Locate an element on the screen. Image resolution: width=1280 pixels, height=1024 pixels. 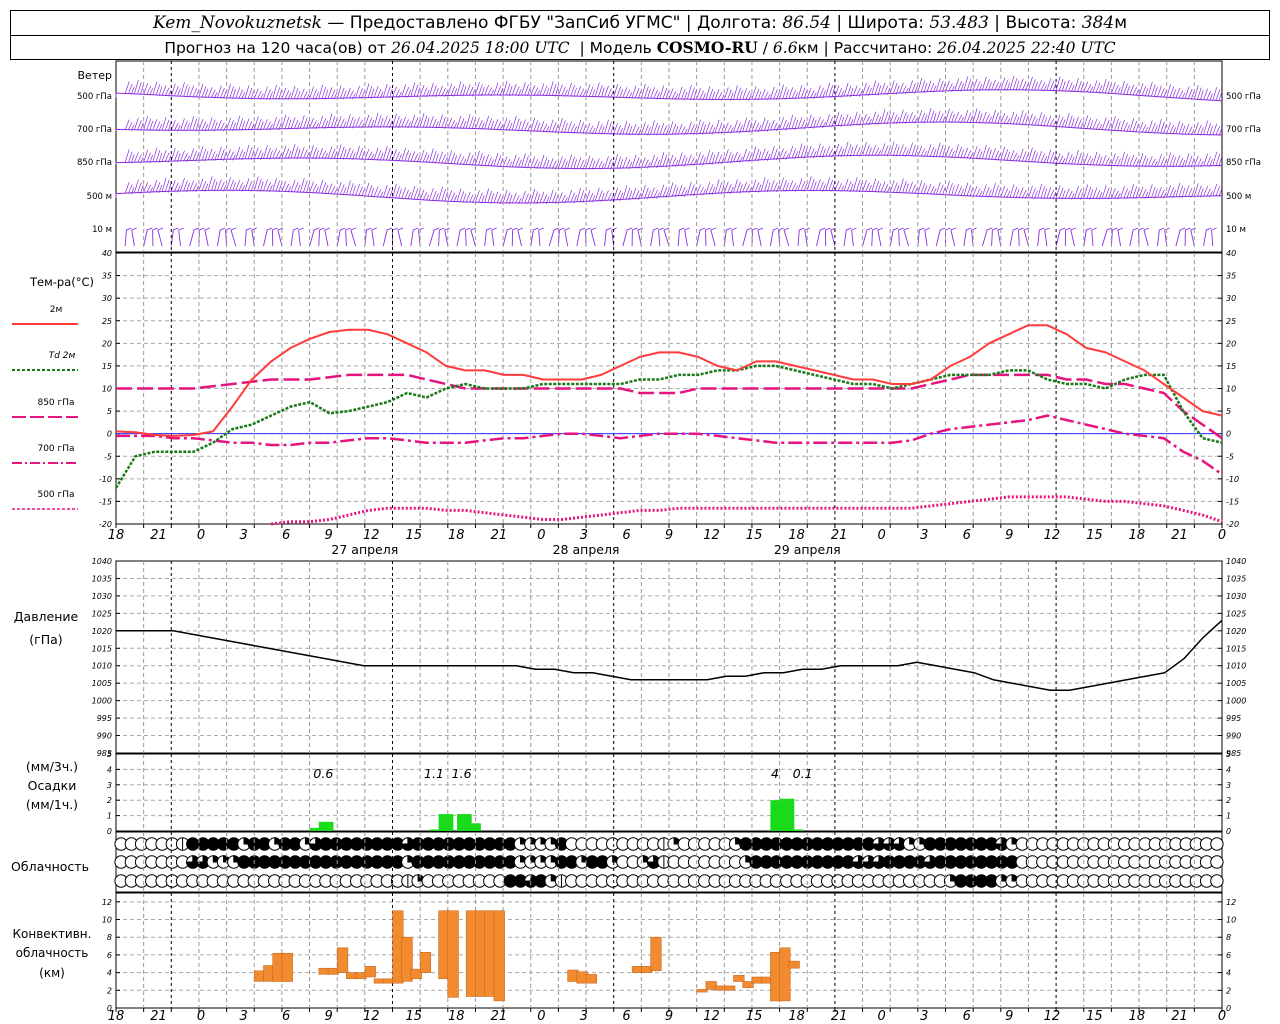
pressure-panel-ytick-right: 1025 is located at coordinates (1236, 613).